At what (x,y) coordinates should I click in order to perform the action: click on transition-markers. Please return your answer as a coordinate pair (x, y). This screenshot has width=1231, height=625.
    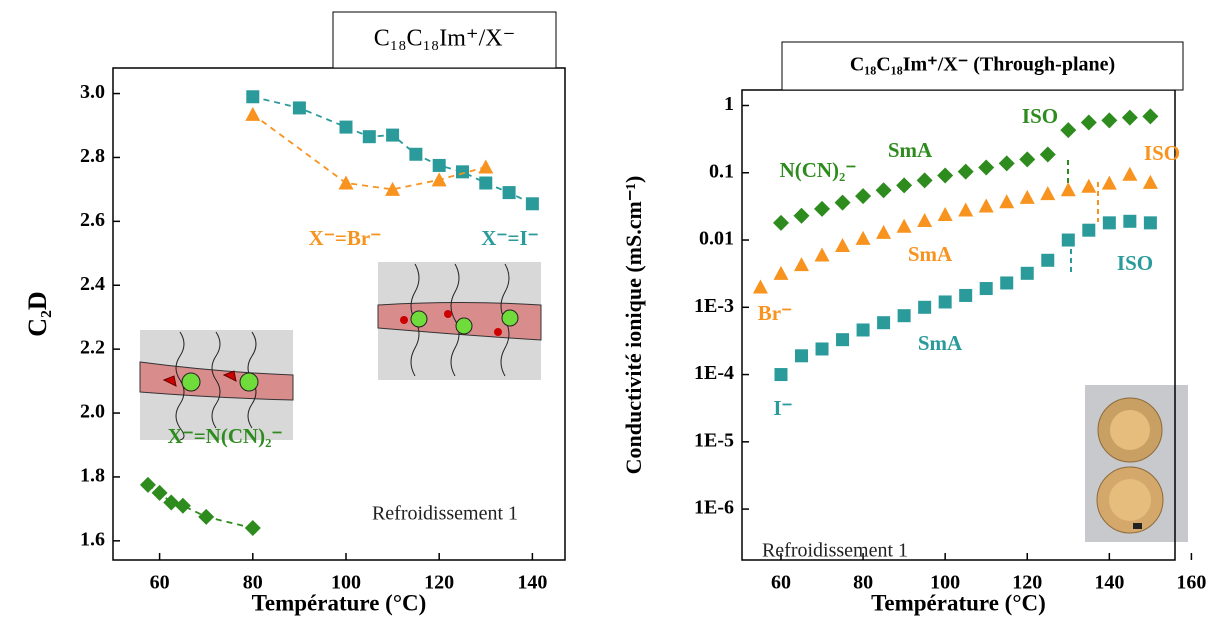
    Looking at the image, I should click on (1083, 218).